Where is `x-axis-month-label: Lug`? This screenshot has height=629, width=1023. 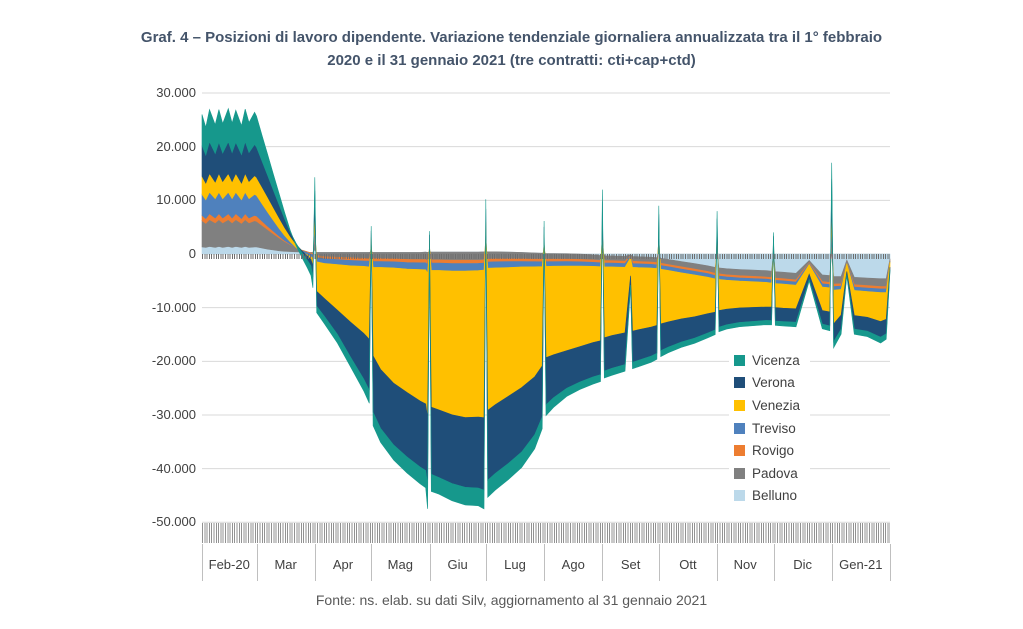 x-axis-month-label: Lug is located at coordinates (515, 564).